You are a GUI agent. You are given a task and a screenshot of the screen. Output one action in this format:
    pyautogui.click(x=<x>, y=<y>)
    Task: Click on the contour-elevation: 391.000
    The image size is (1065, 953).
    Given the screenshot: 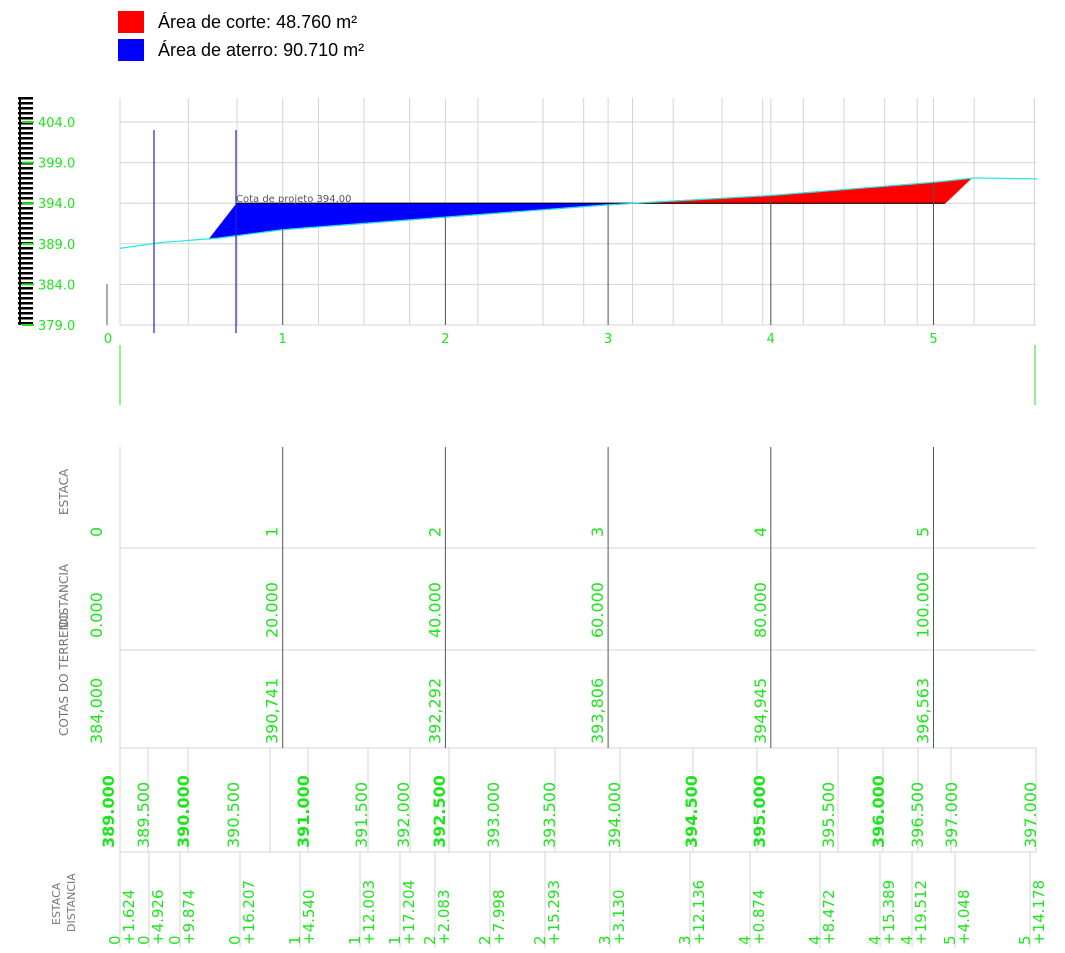 What is the action you would take?
    pyautogui.click(x=303, y=811)
    